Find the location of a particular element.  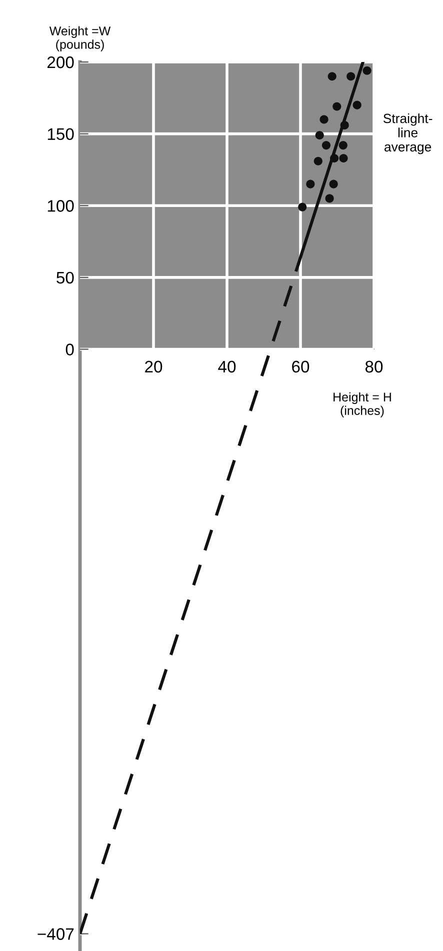

y-tick-label: 200 is located at coordinates (60, 62).